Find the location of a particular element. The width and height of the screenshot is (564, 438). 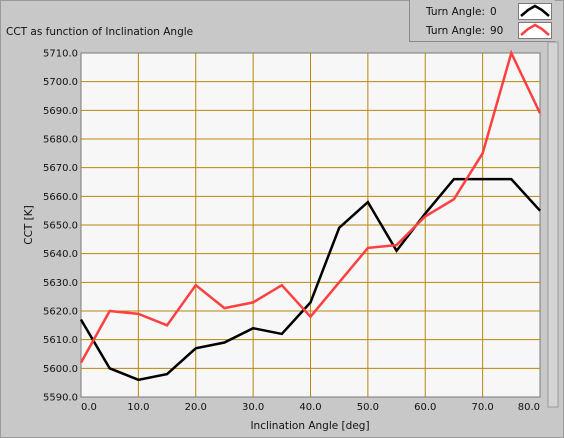

legend-value: 0 is located at coordinates (493, 12).